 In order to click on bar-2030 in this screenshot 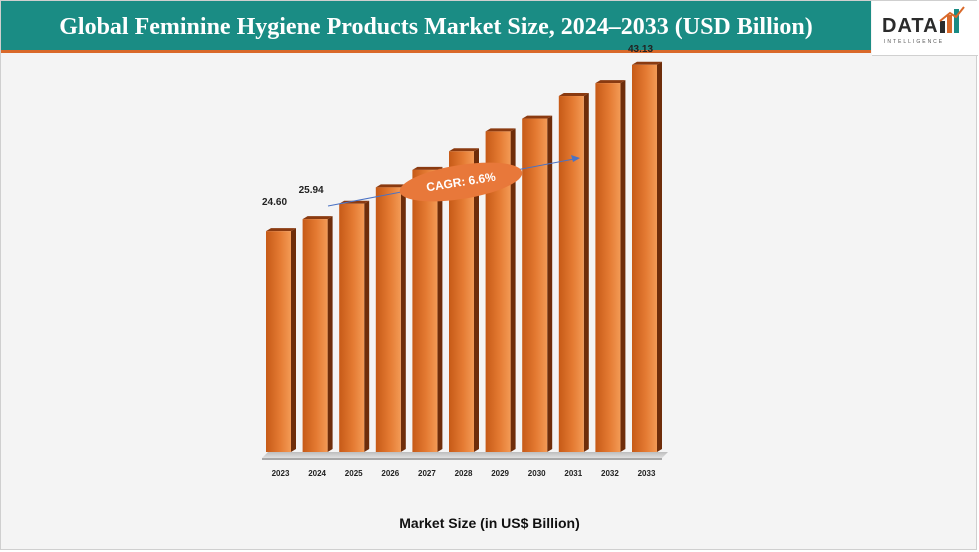, I will do `click(537, 283)`.